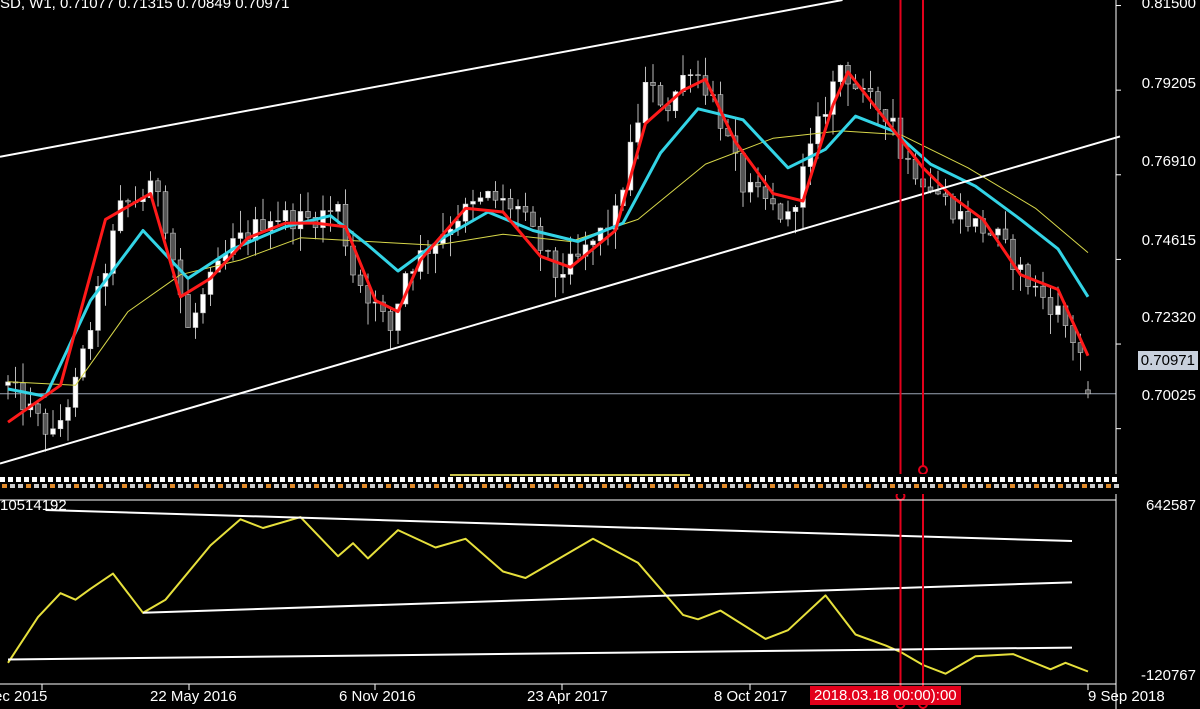 The image size is (1200, 709). I want to click on time-tick-label: ec 2015, so click(24, 696).